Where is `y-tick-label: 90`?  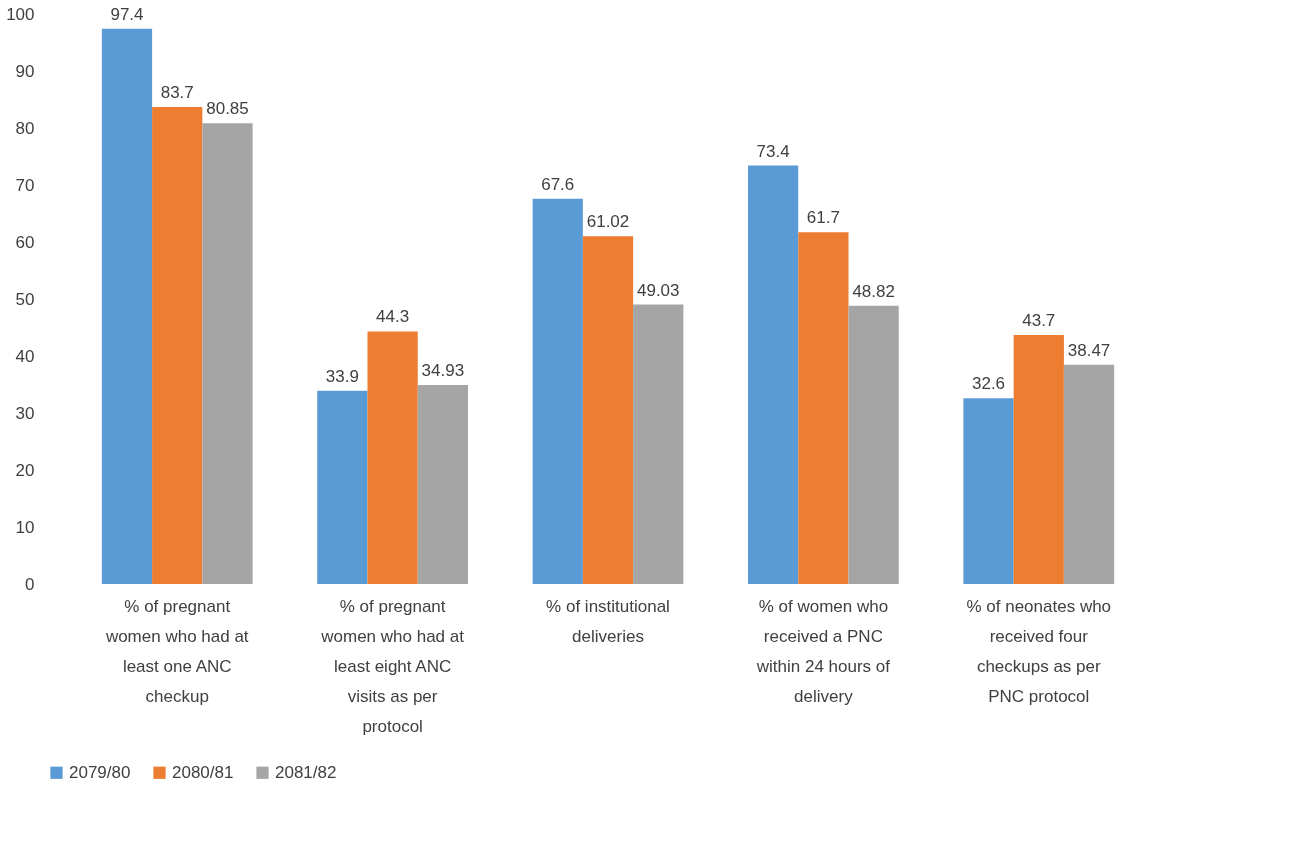 y-tick-label: 90 is located at coordinates (25, 71).